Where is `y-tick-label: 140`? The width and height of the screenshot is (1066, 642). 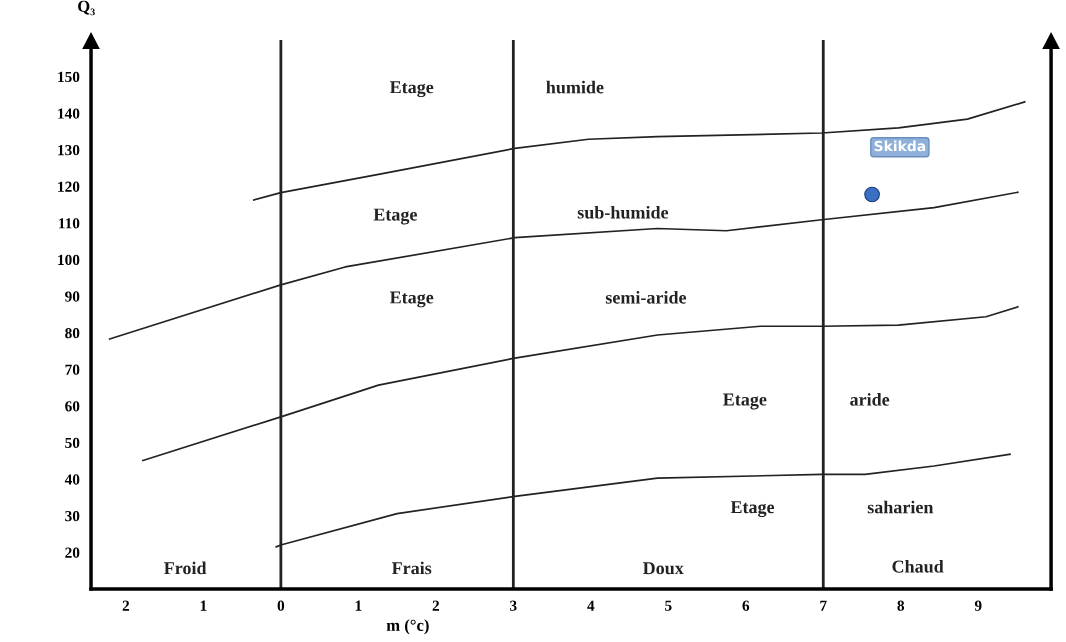
y-tick-label: 140 is located at coordinates (69, 113).